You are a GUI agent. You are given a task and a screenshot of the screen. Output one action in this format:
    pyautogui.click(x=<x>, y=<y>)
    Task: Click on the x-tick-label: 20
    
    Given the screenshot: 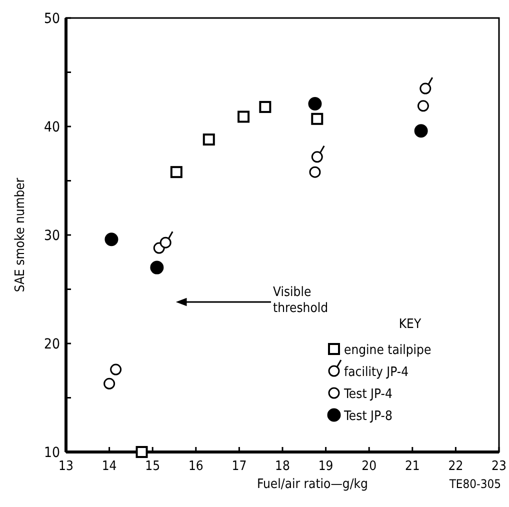 What is the action you would take?
    pyautogui.click(x=369, y=466)
    